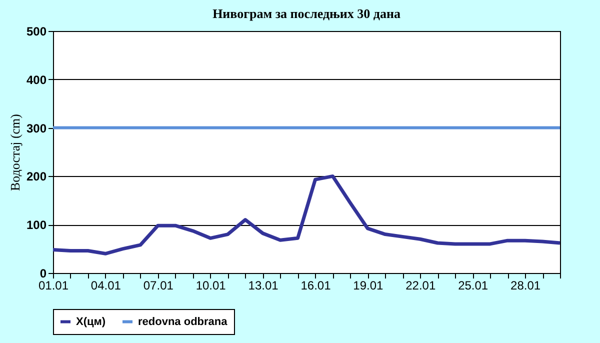 This screenshot has width=600, height=343. Describe the element at coordinates (421, 285) in the screenshot. I see `x-tick-label: 22.01` at that location.